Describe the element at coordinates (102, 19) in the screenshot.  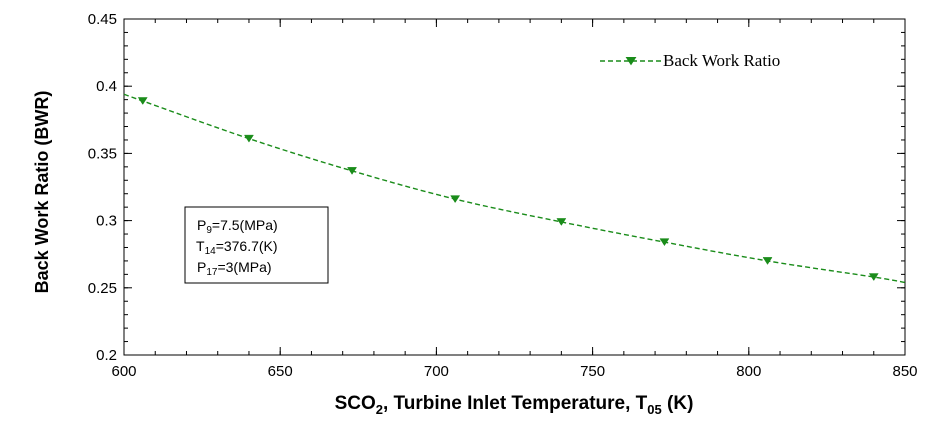
I see `y-tick-label: 0.45` at that location.